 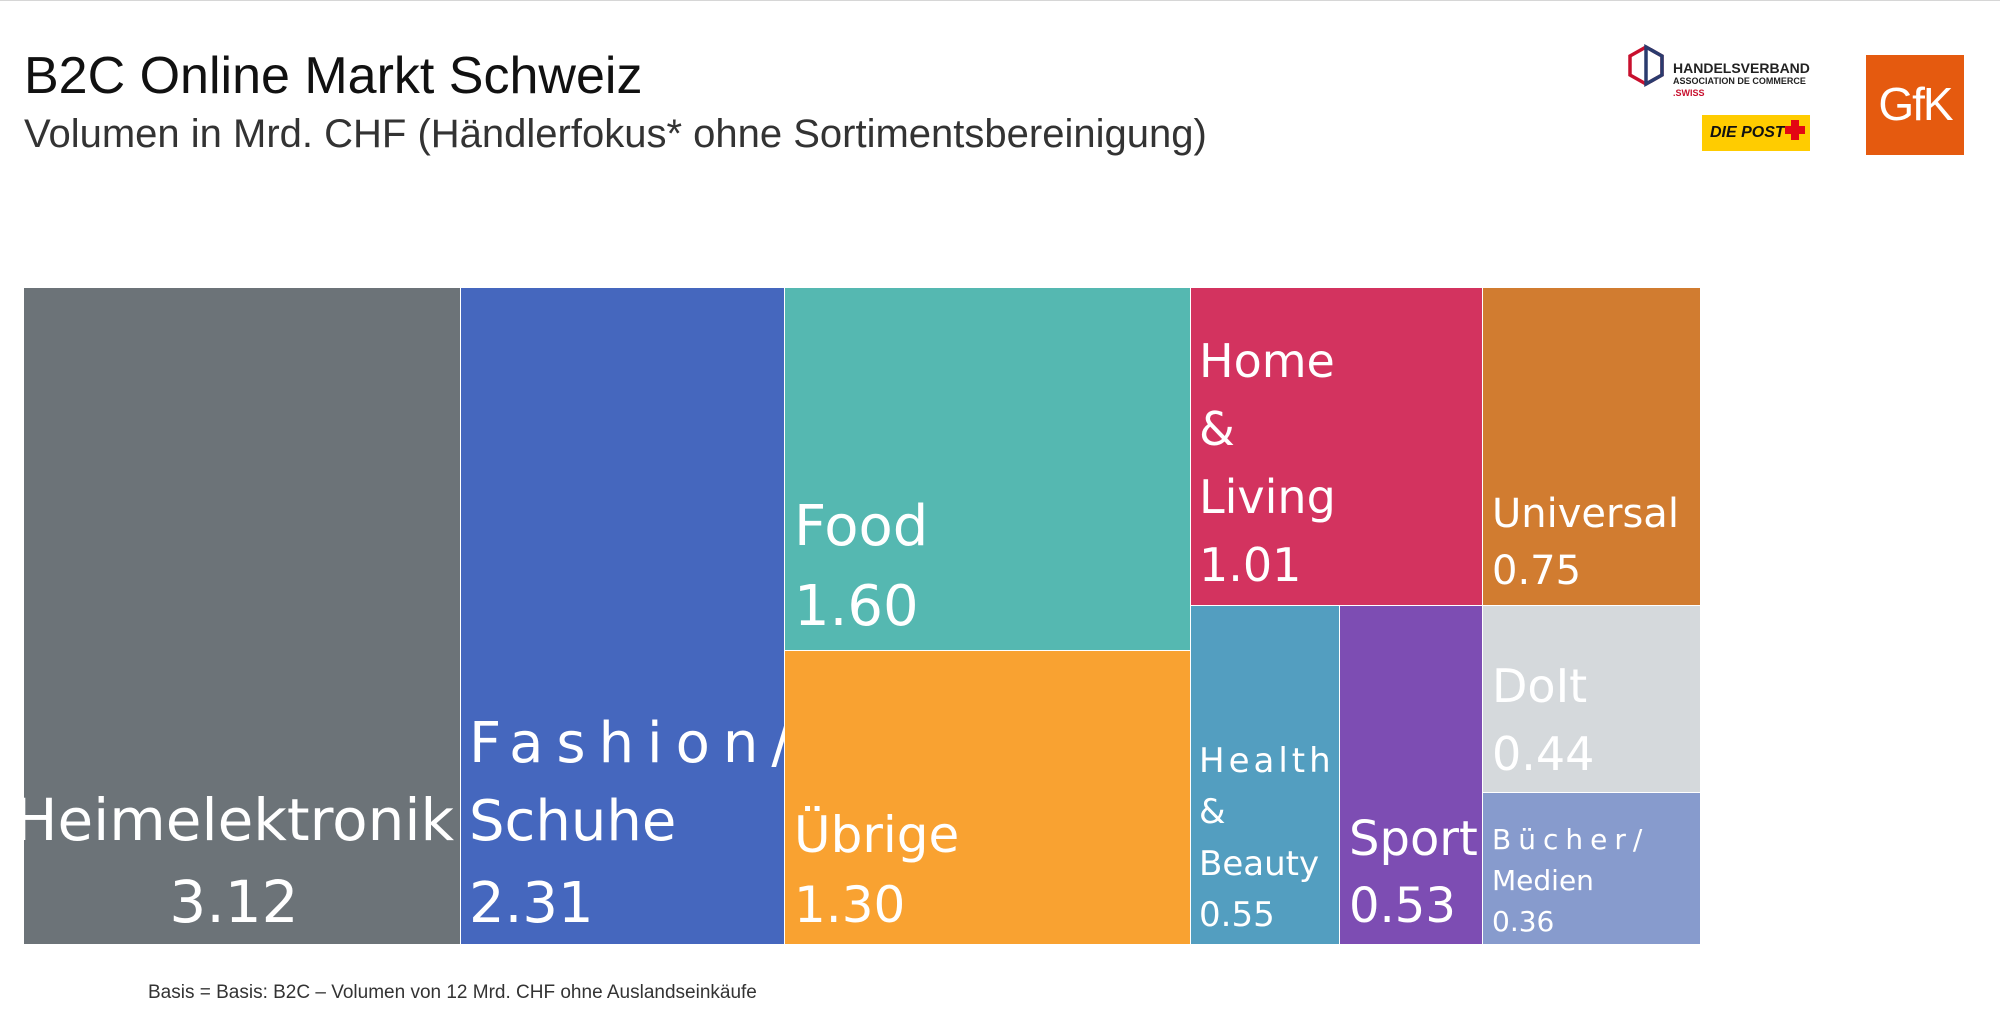 What do you see at coordinates (333, 76) in the screenshot?
I see `page-title: B2C Online Markt Schweiz` at bounding box center [333, 76].